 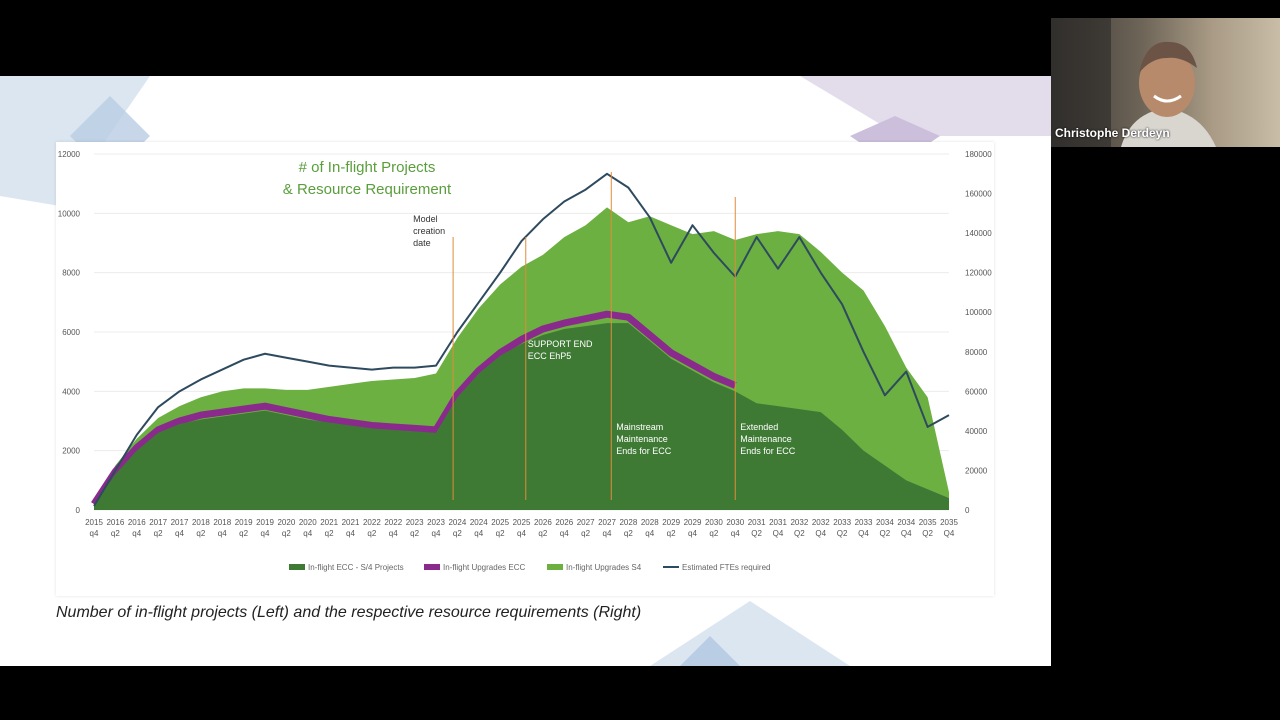 What do you see at coordinates (356, 567) in the screenshot?
I see `legend-label: In-flight ECC - S/4 Projects` at bounding box center [356, 567].